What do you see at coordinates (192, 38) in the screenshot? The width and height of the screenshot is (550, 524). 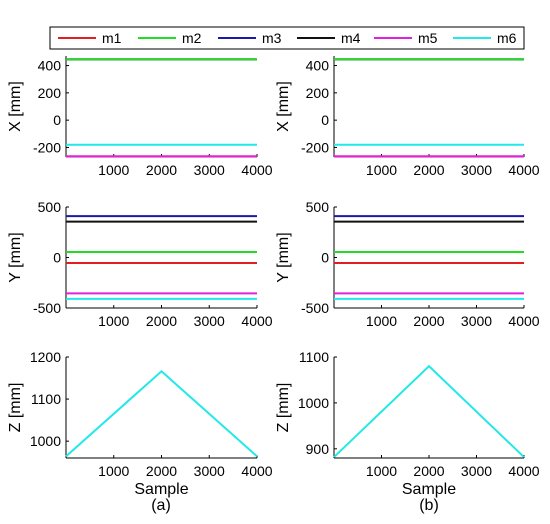 I see `legend-label-m2: m2` at bounding box center [192, 38].